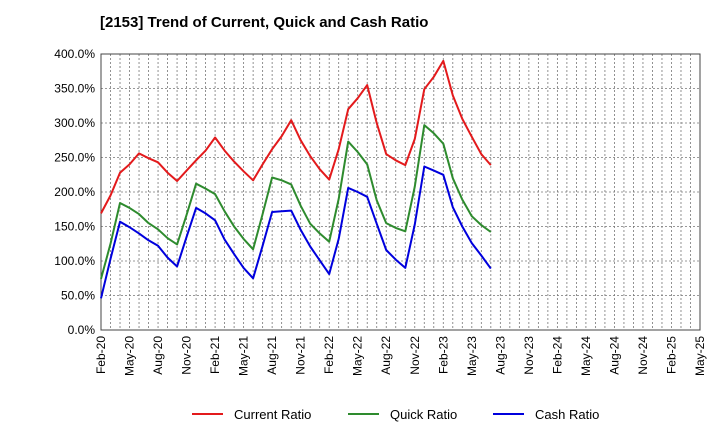 The width and height of the screenshot is (720, 440). What do you see at coordinates (671, 355) in the screenshot?
I see `x-tick-label: Feb-25` at bounding box center [671, 355].